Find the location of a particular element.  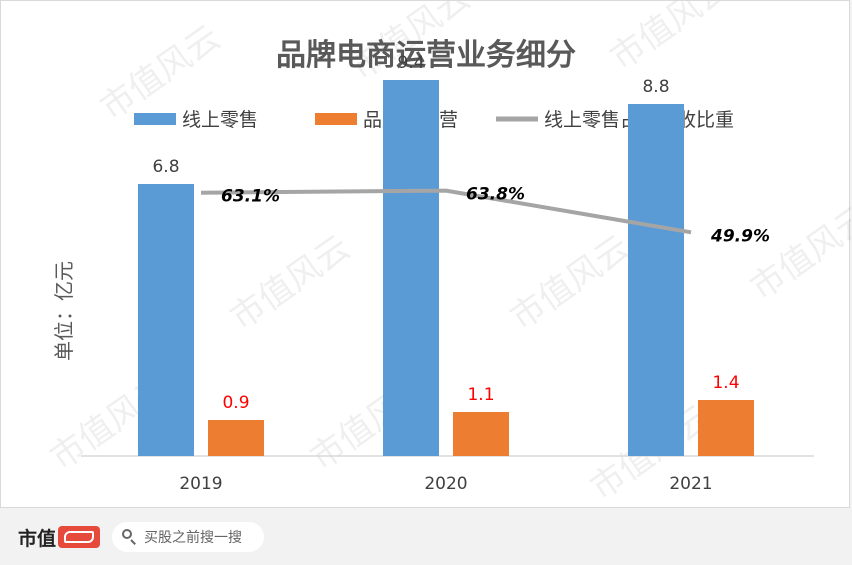

line-value-label: 63.1% is located at coordinates (250, 197).